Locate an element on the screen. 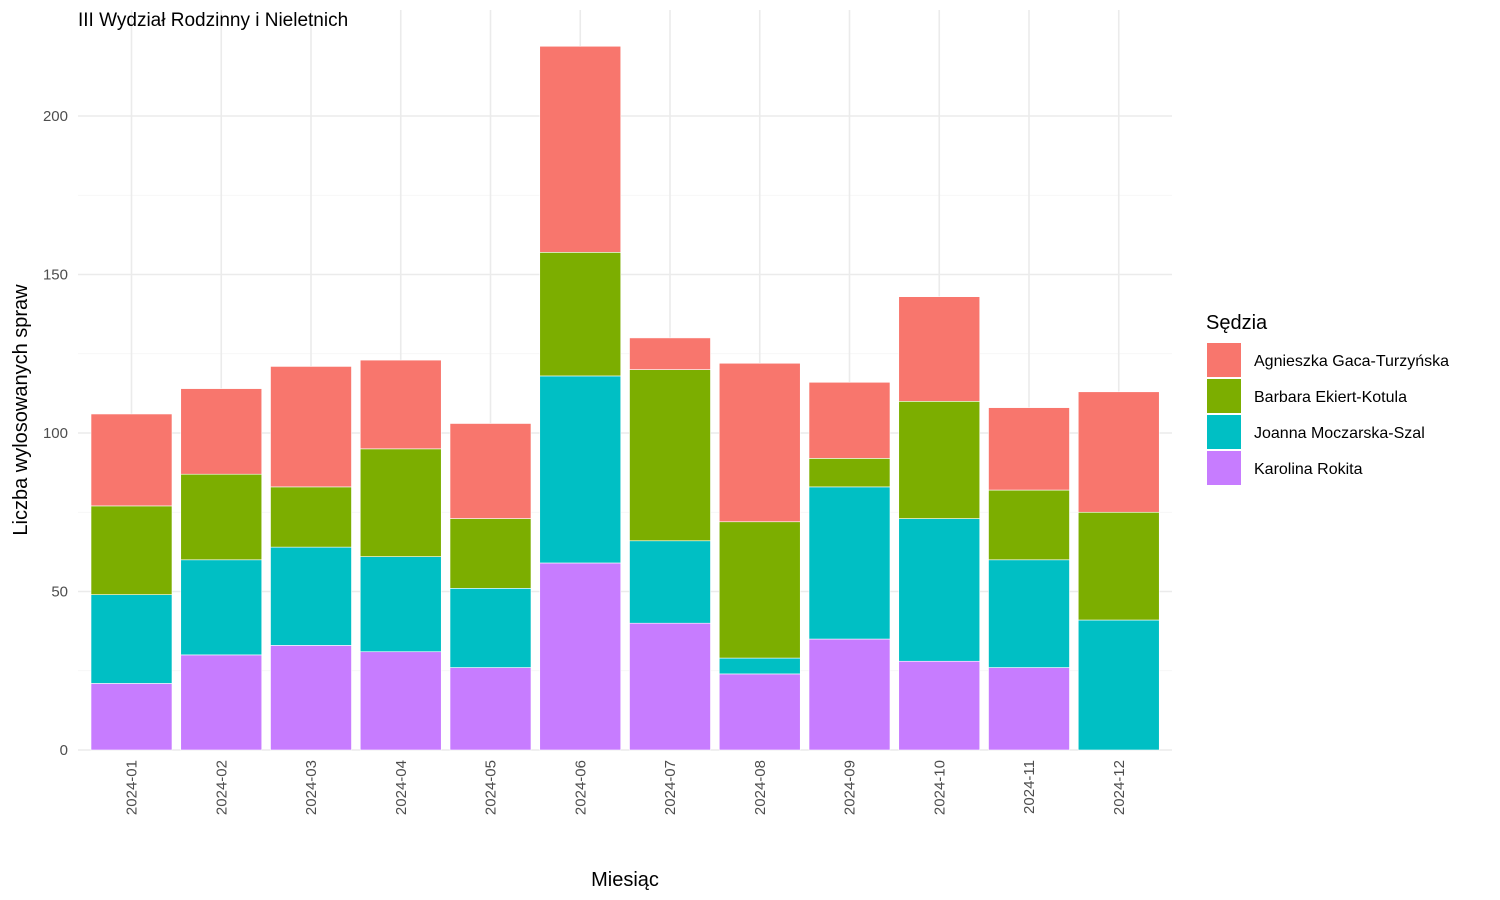 The width and height of the screenshot is (1500, 900). y-axis-title: Liczba wylosowanych spraw is located at coordinates (21, 410).